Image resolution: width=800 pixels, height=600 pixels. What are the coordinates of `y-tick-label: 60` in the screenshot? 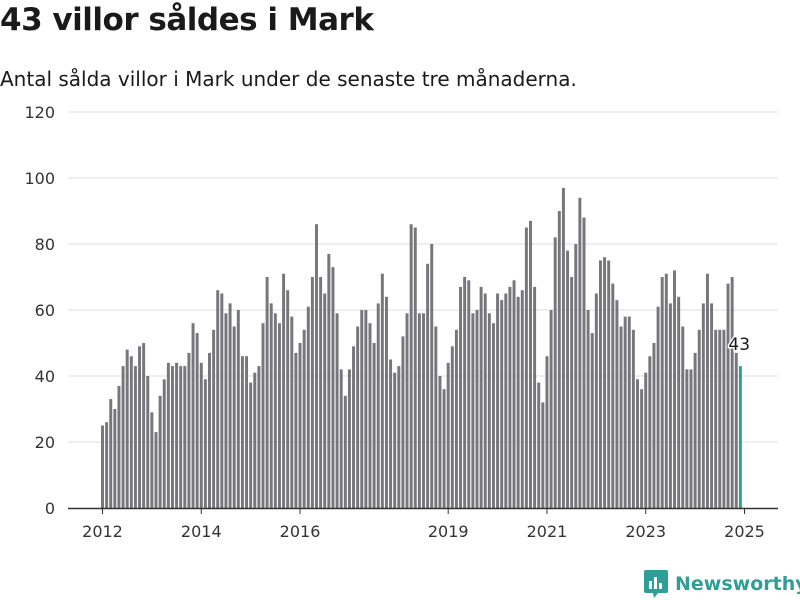 It's located at (45, 310).